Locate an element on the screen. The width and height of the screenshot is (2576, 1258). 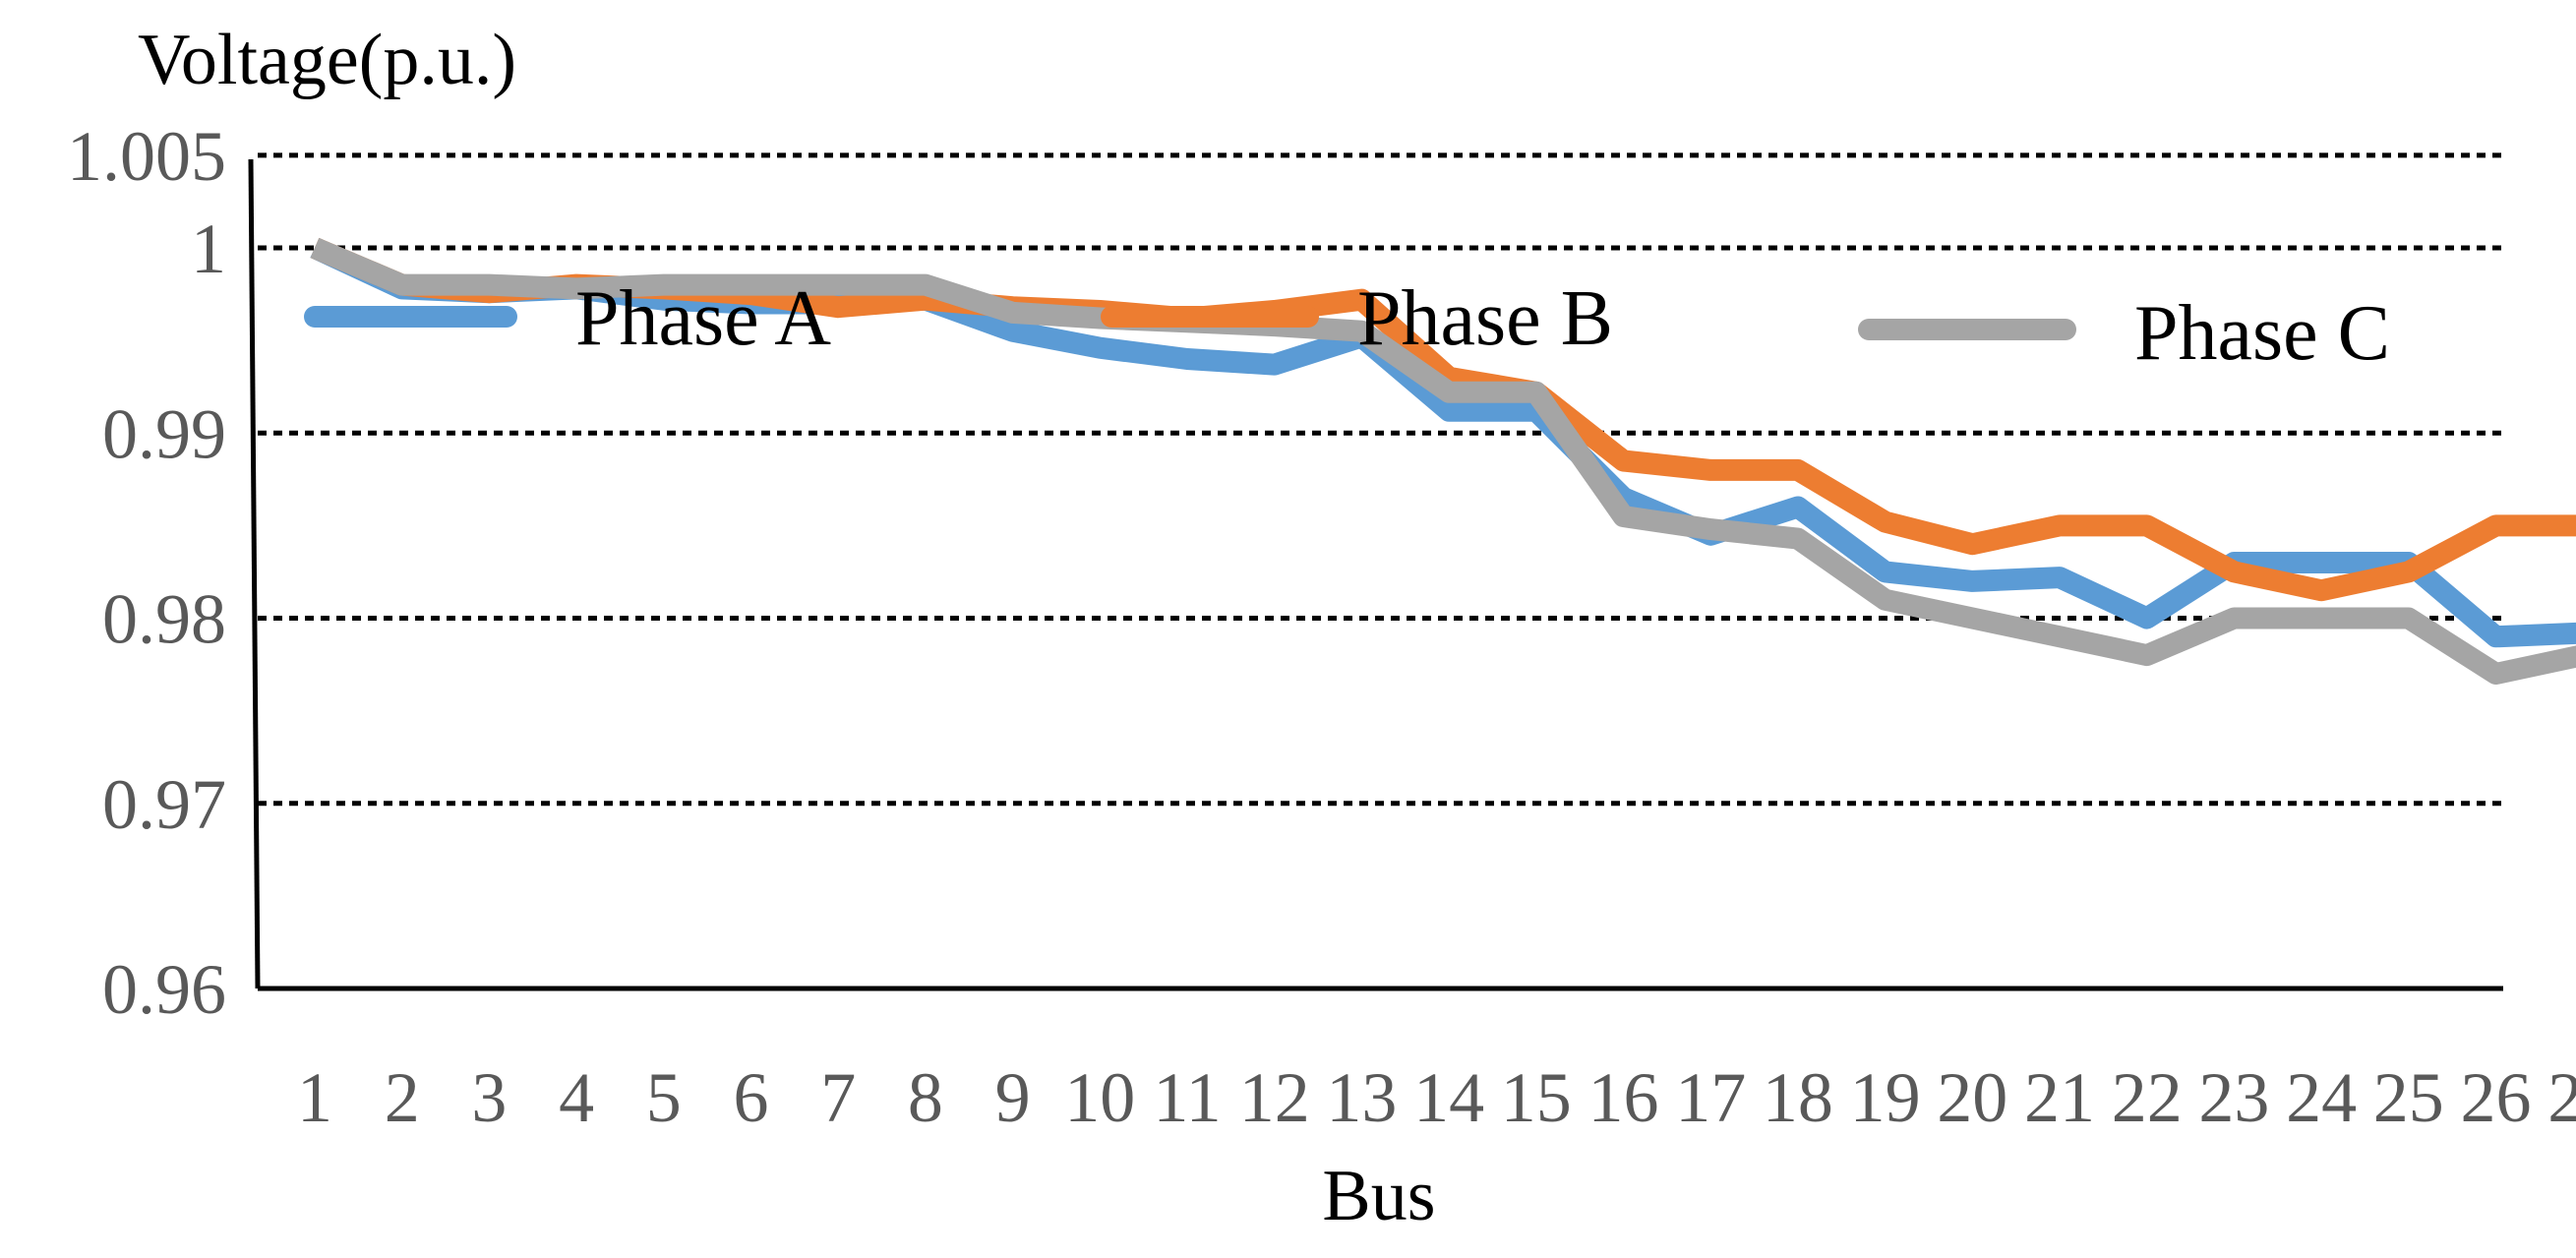
y-tick-label: 0.99 is located at coordinates (164, 434).